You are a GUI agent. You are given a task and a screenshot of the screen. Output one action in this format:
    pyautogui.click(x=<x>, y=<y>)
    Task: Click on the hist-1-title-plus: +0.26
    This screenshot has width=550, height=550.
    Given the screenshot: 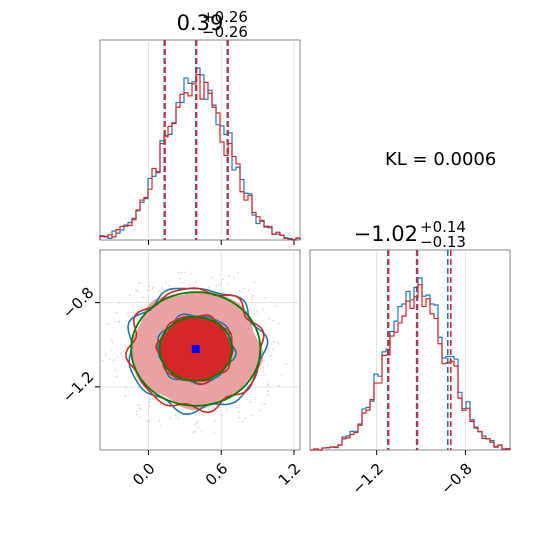 What is the action you would take?
    pyautogui.click(x=225, y=17)
    